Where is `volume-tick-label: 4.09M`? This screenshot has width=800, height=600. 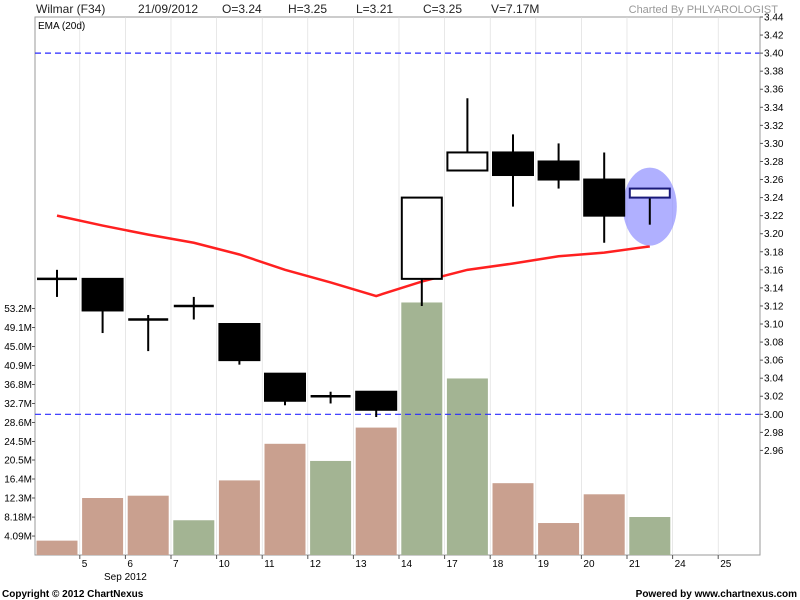 volume-tick-label: 4.09M is located at coordinates (18, 537).